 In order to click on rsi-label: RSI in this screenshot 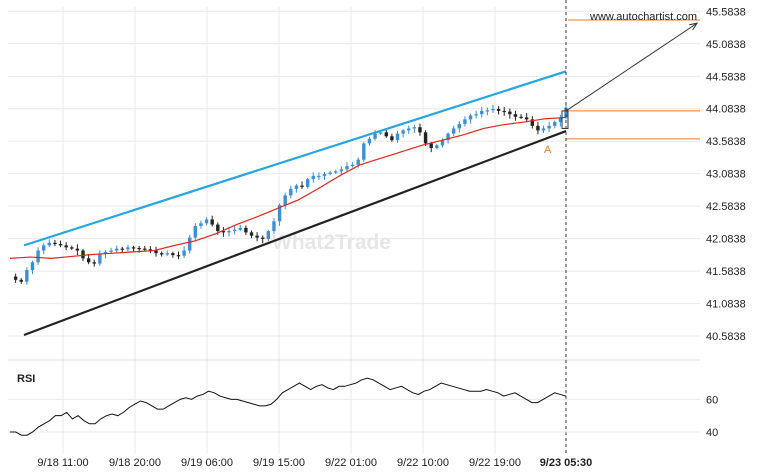, I will do `click(26, 379)`.